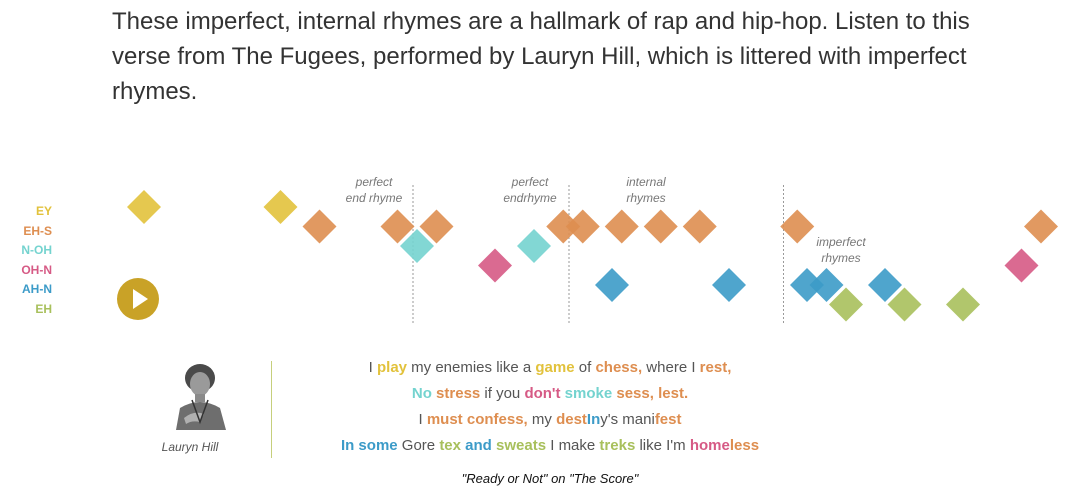 The image size is (1092, 499). What do you see at coordinates (709, 445) in the screenshot?
I see `rhyme-word: home` at bounding box center [709, 445].